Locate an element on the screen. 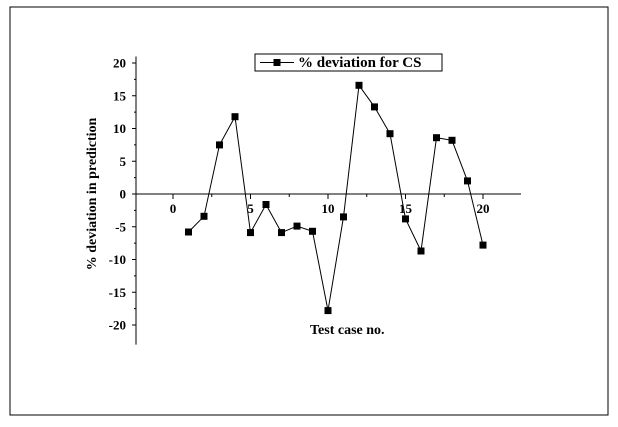 This screenshot has height=427, width=618. x-axis-title: Test case no. is located at coordinates (347, 330).